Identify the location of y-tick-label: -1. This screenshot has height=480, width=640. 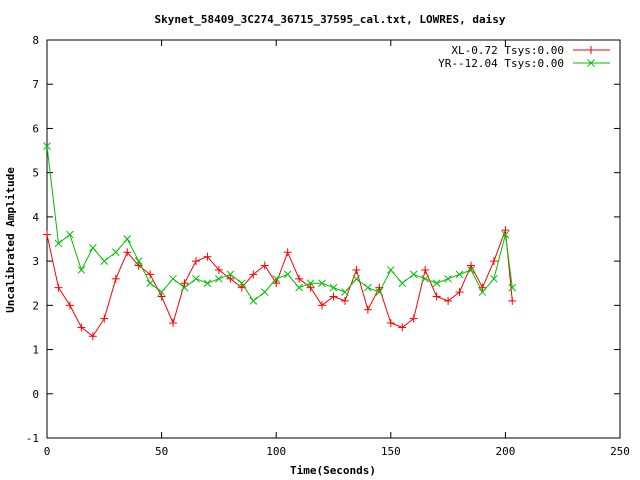
(32, 438).